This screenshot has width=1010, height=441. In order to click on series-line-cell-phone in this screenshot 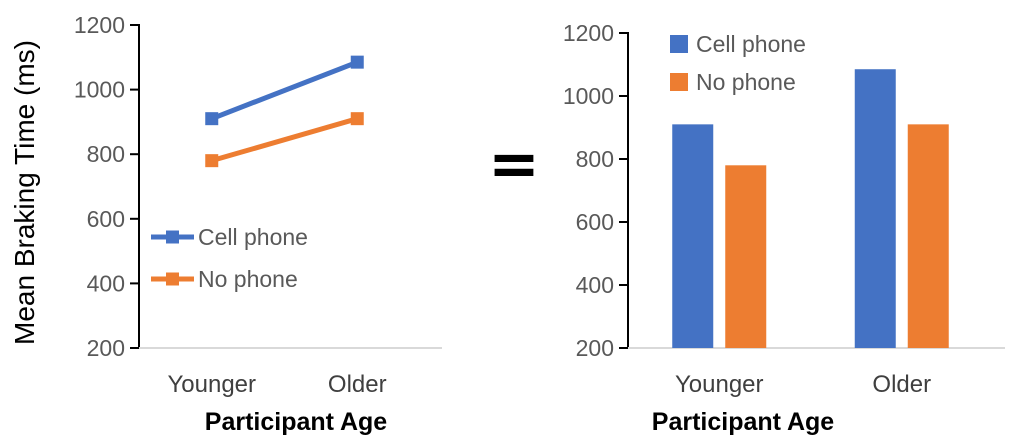, I will do `click(284, 90)`.